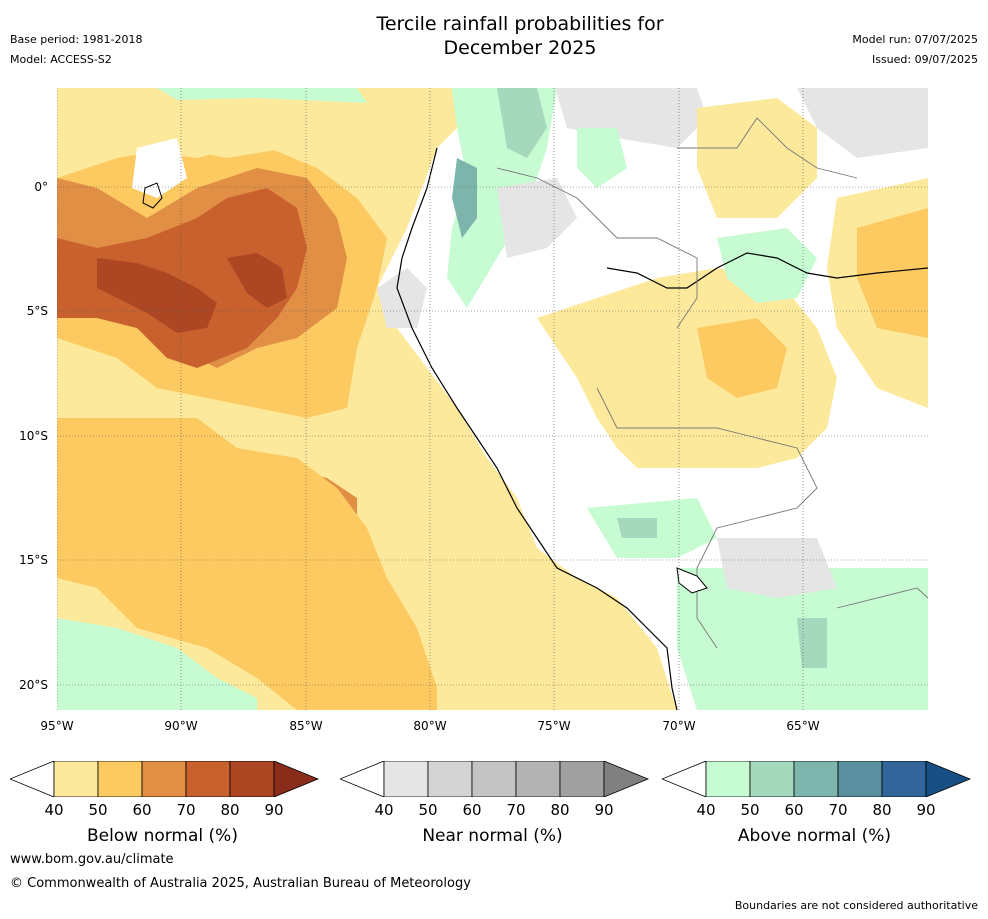  I want to click on near-normal-colorbar, so click(495, 779).